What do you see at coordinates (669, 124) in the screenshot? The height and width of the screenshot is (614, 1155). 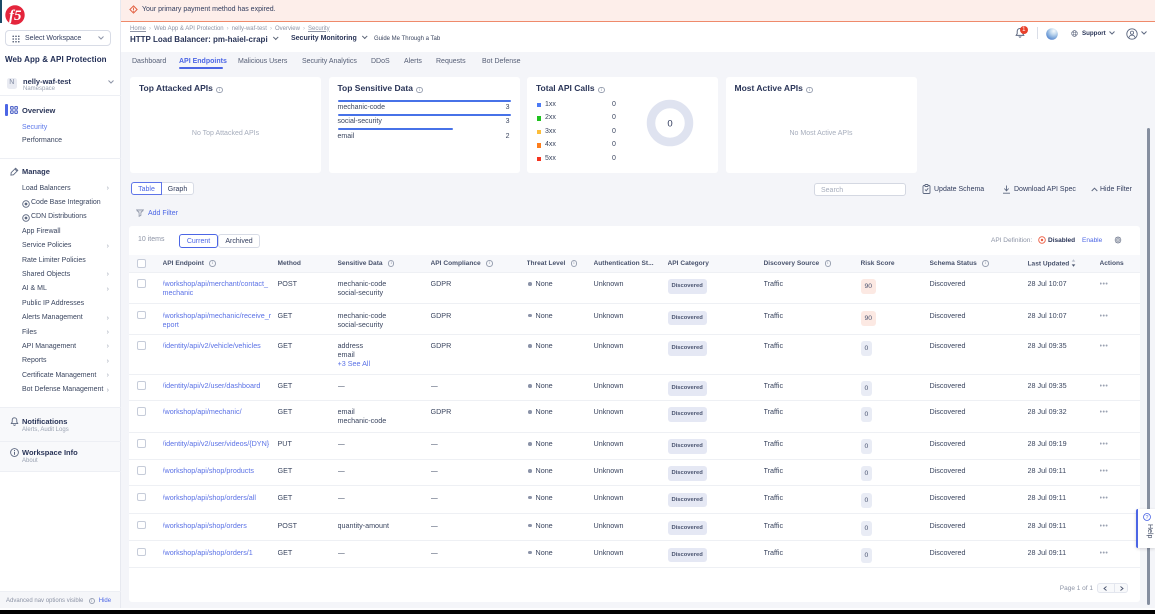 I see `svg-text: 0` at bounding box center [669, 124].